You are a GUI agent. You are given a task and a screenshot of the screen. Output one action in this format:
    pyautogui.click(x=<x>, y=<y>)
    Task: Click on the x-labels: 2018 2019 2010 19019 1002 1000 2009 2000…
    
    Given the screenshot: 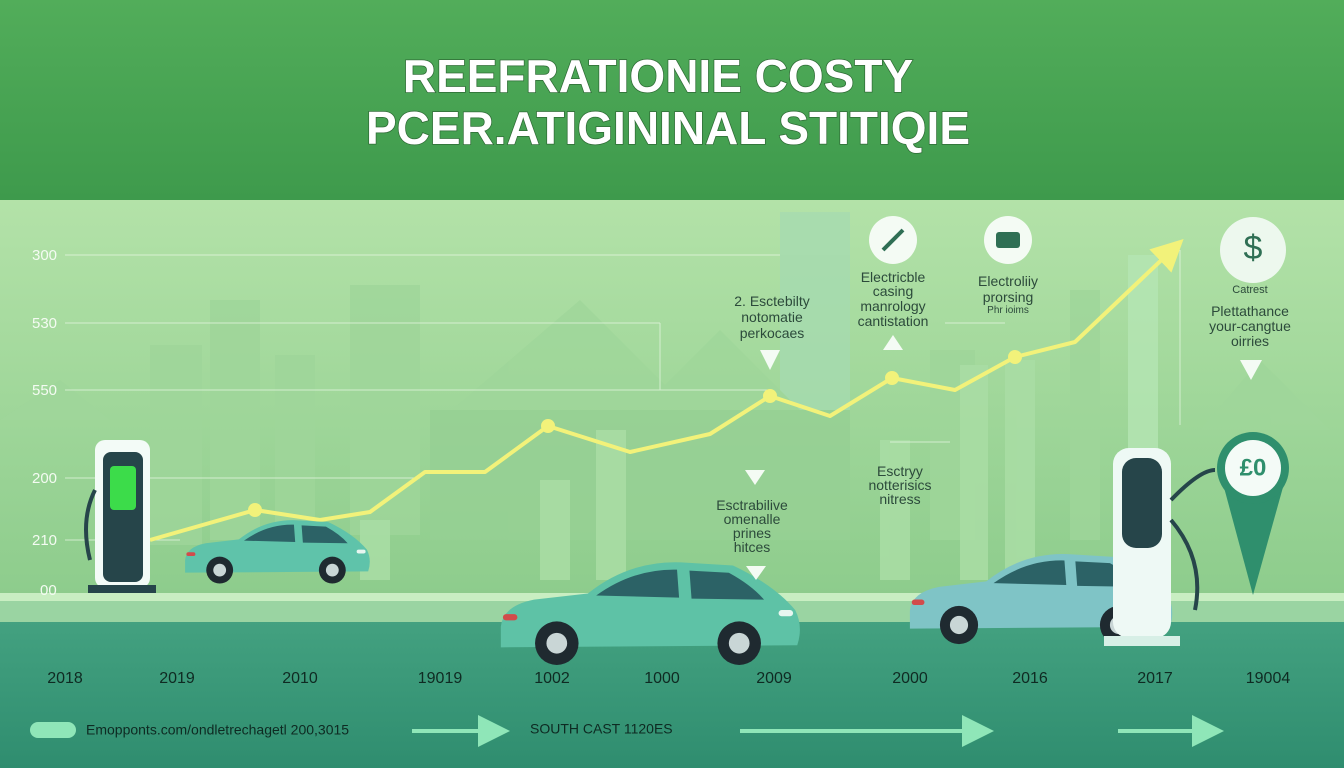 What is the action you would take?
    pyautogui.click(x=668, y=678)
    